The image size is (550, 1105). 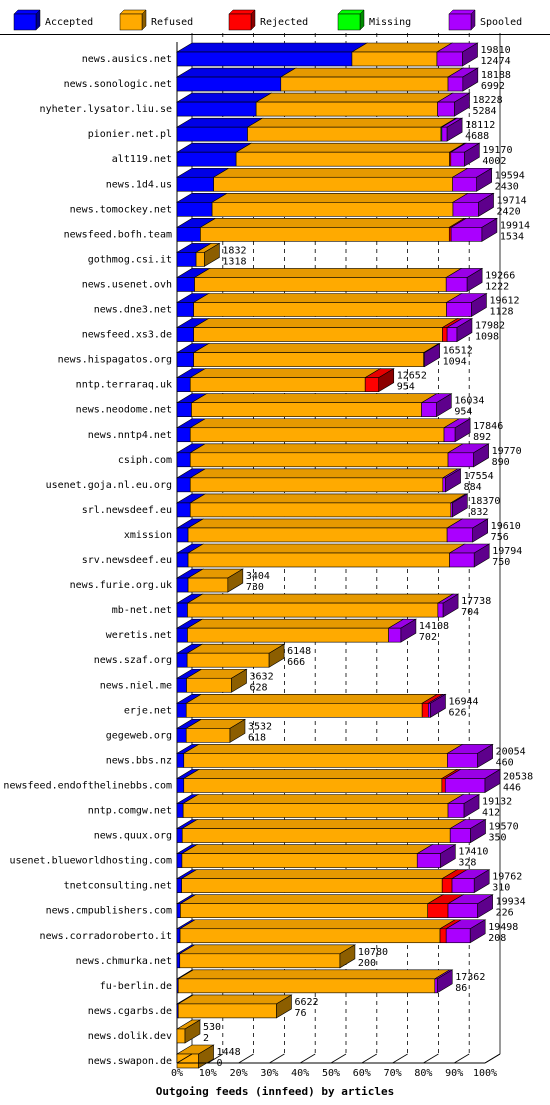 I want to click on x-tick-label: 20%, so click(x=239, y=1073).